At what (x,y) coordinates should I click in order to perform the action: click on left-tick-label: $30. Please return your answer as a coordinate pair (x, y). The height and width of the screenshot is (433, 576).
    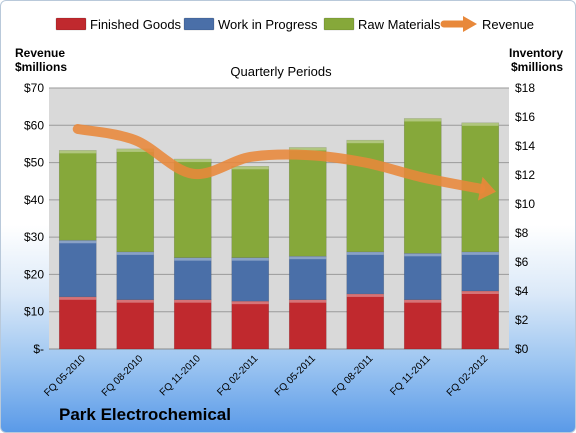
    Looking at the image, I should click on (34, 237).